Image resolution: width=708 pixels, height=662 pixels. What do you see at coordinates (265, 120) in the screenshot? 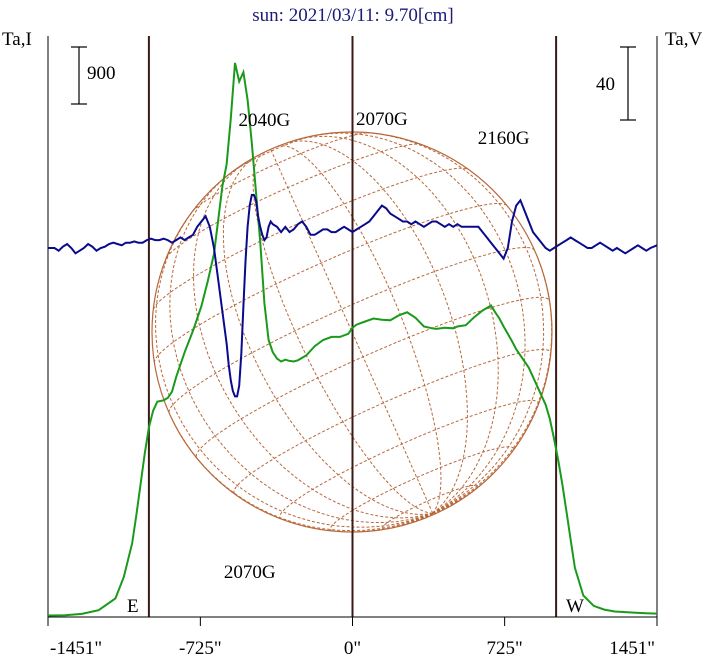
I see `field-annotation: 2040G` at bounding box center [265, 120].